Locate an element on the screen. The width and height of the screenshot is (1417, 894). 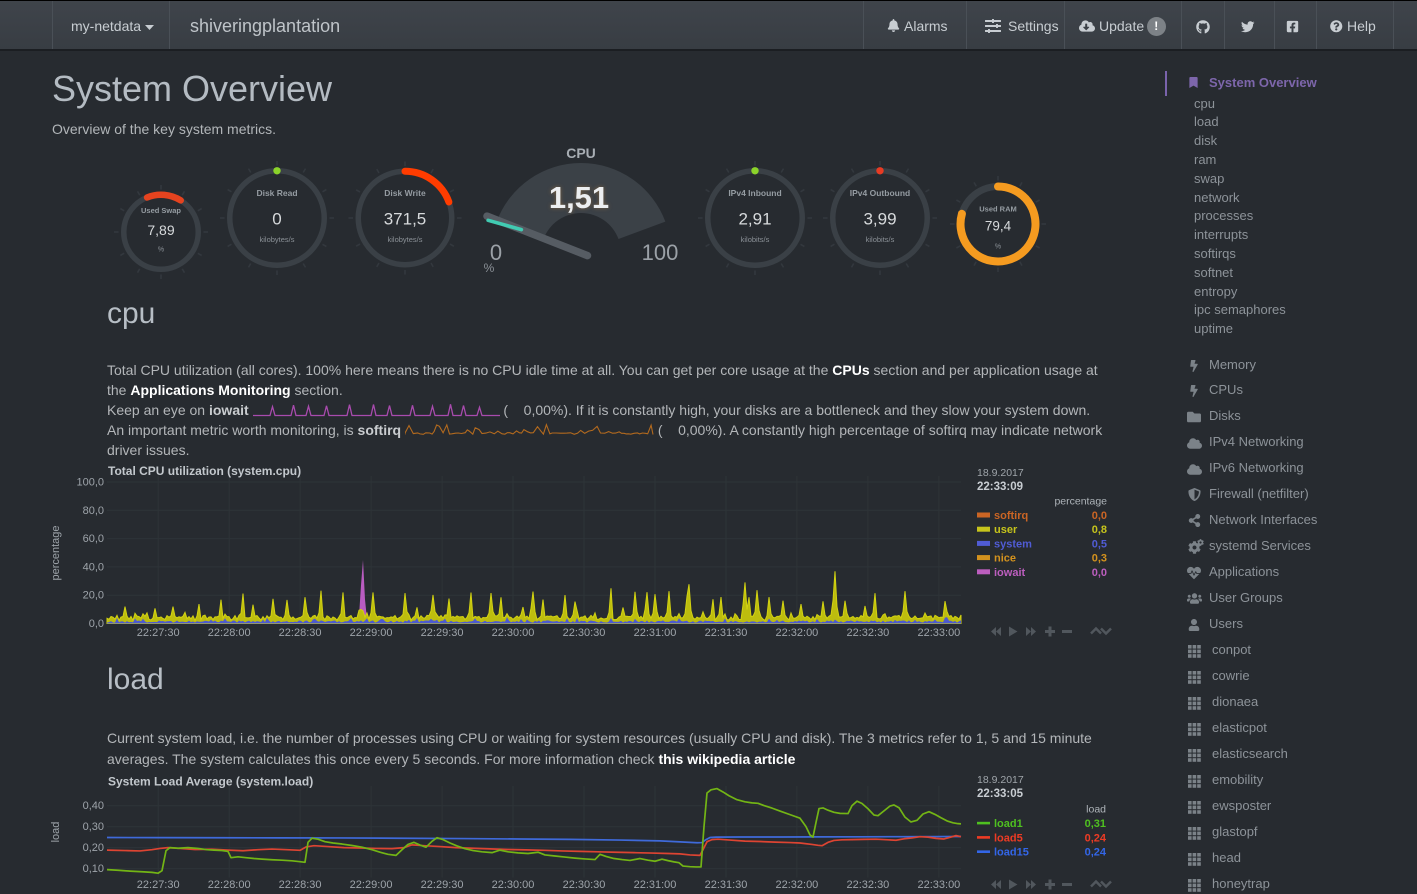
svg-text: Used Swap is located at coordinates (161, 210).